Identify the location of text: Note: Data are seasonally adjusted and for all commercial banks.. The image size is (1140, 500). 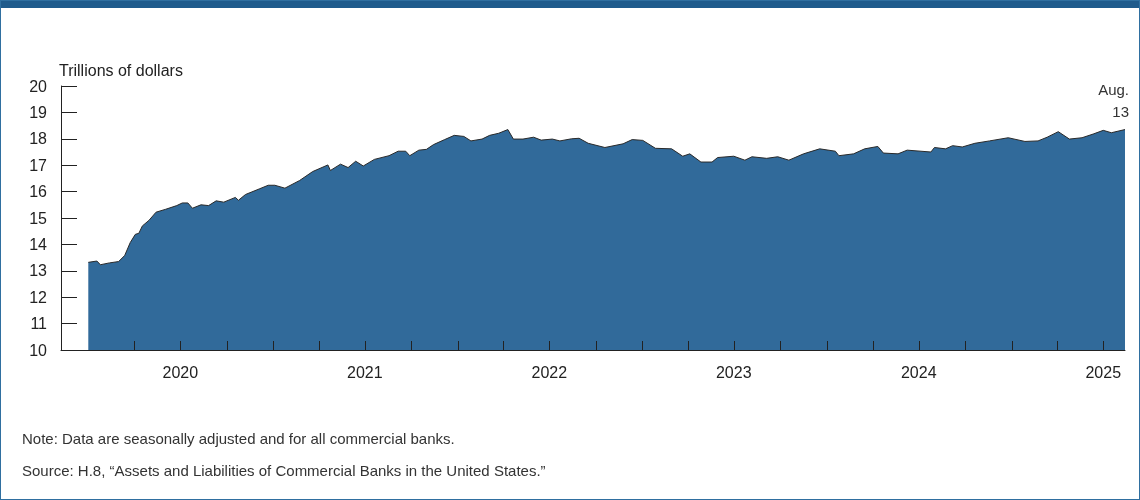
(239, 439).